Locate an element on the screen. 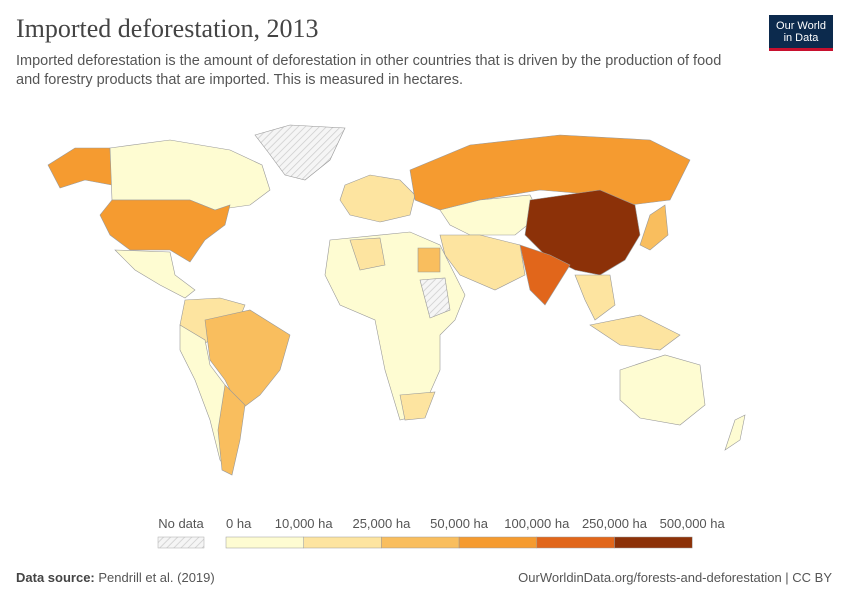 The width and height of the screenshot is (850, 600). source: Data source: Pendrill et al. (2019) is located at coordinates (115, 577).